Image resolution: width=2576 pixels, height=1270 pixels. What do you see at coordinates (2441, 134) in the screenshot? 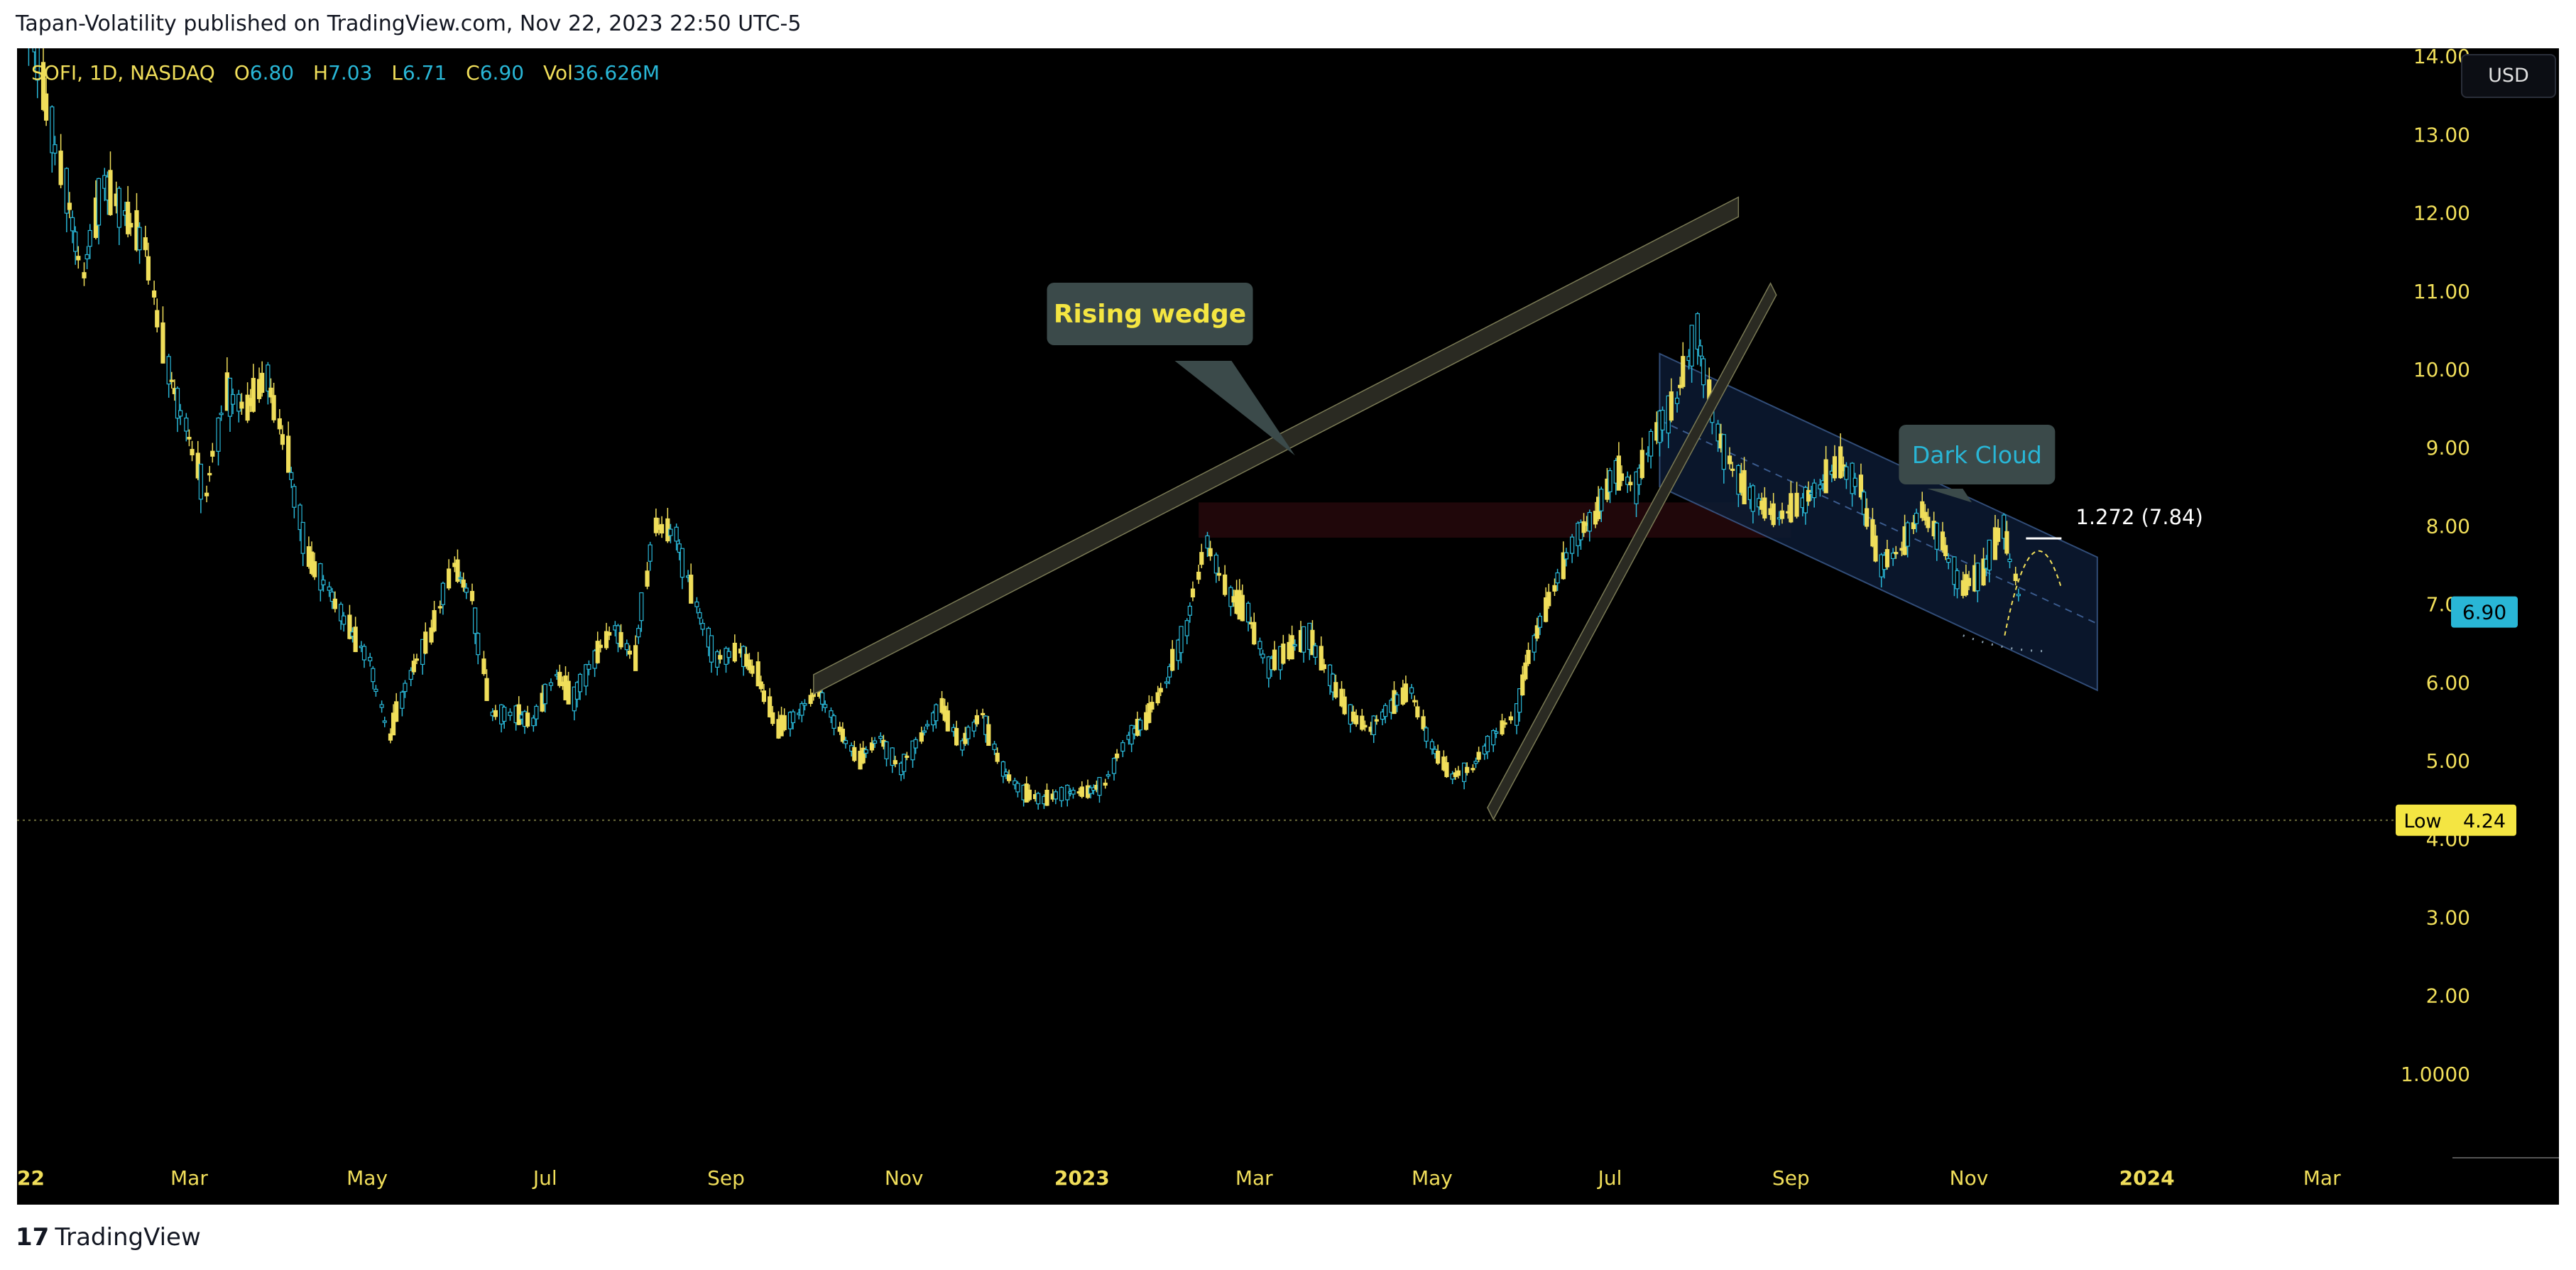
I see `y-tick-label: 13.00` at bounding box center [2441, 134].